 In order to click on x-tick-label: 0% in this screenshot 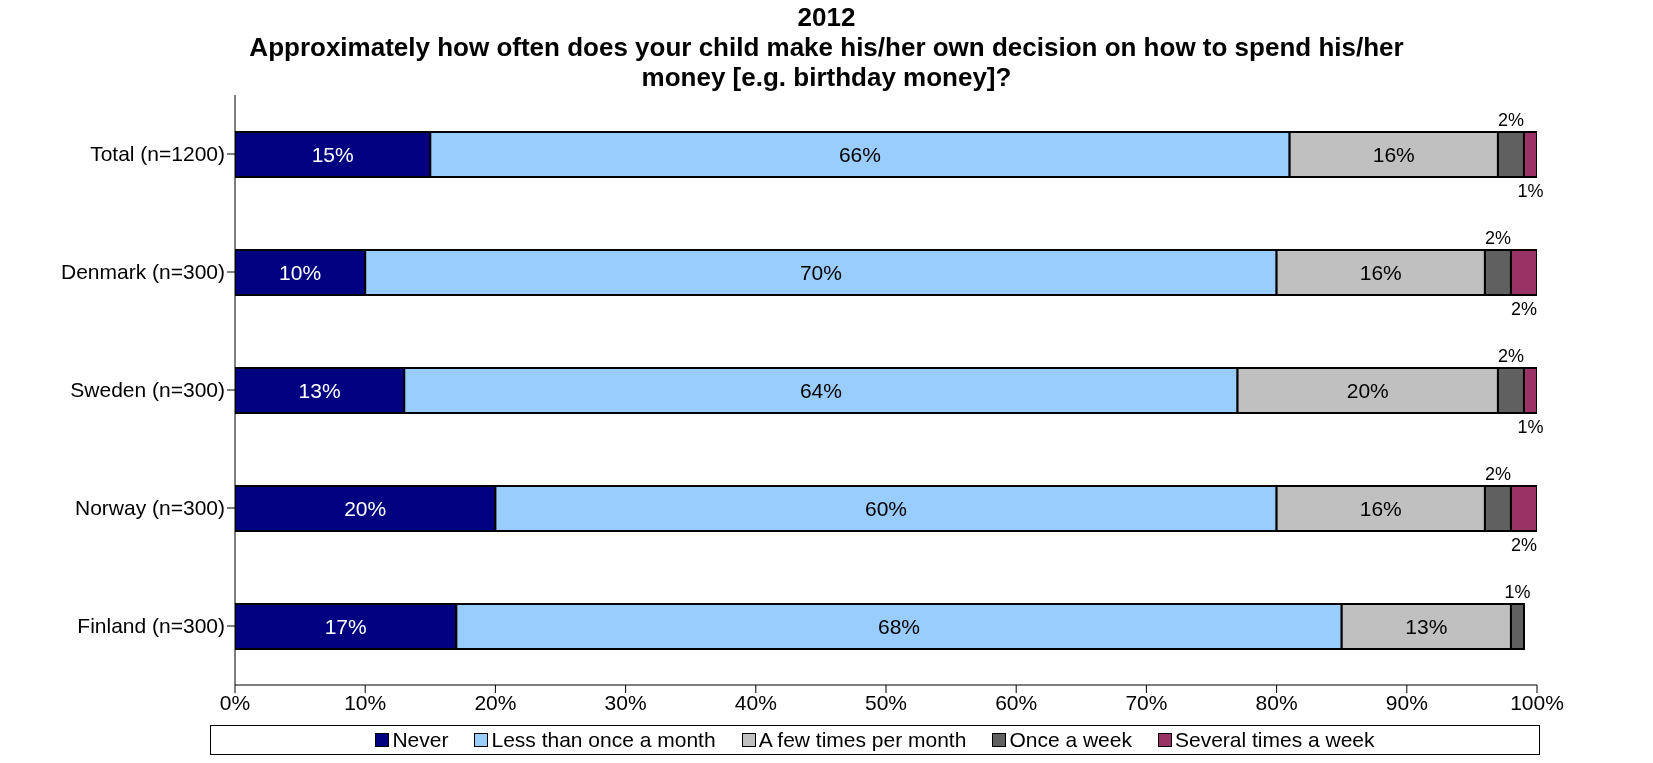, I will do `click(235, 702)`.